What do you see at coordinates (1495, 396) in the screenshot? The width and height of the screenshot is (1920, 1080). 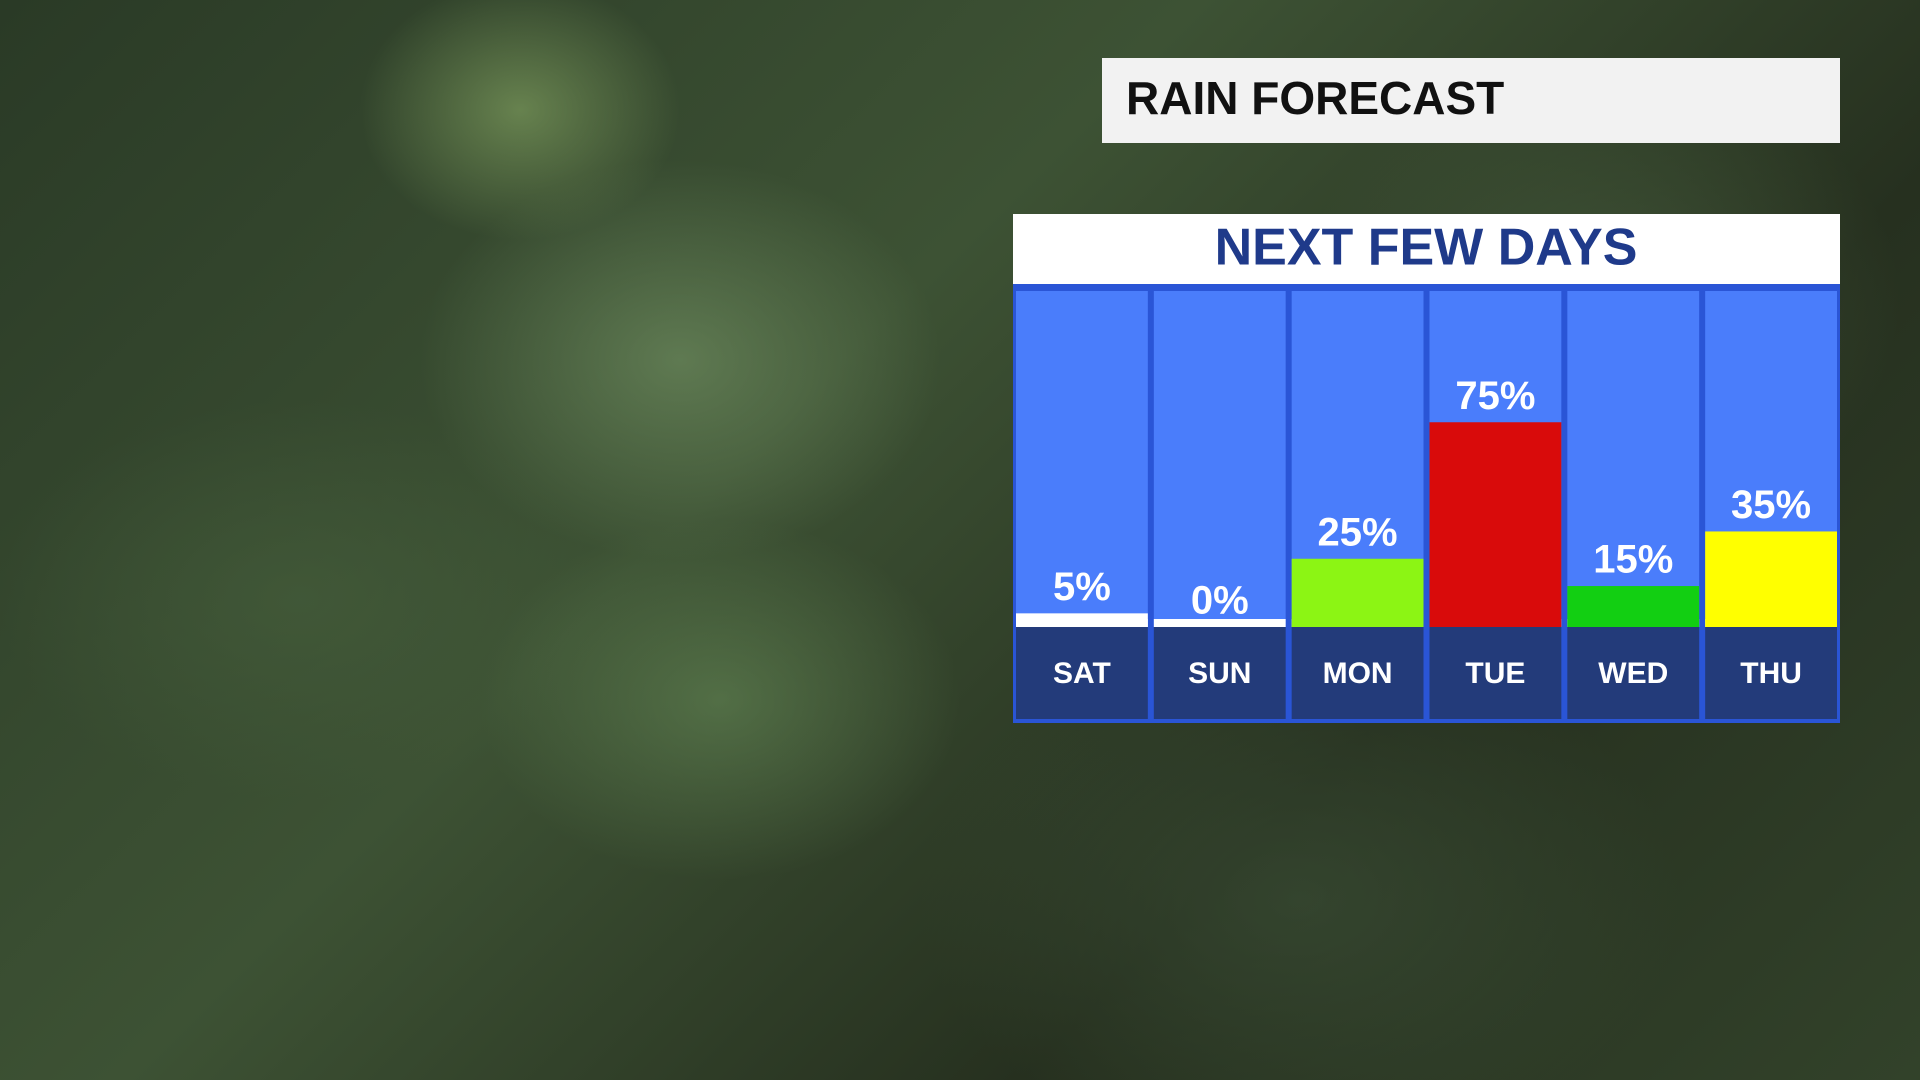 I see `data-label: 75%` at bounding box center [1495, 396].